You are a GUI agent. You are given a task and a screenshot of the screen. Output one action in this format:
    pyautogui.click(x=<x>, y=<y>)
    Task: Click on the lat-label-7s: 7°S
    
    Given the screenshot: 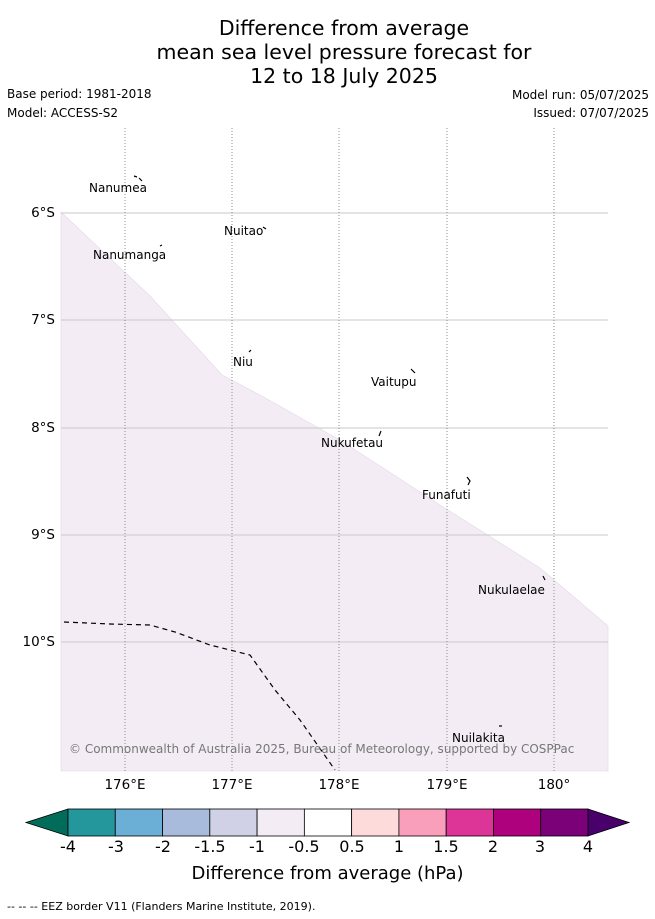 What is the action you would take?
    pyautogui.click(x=43, y=320)
    